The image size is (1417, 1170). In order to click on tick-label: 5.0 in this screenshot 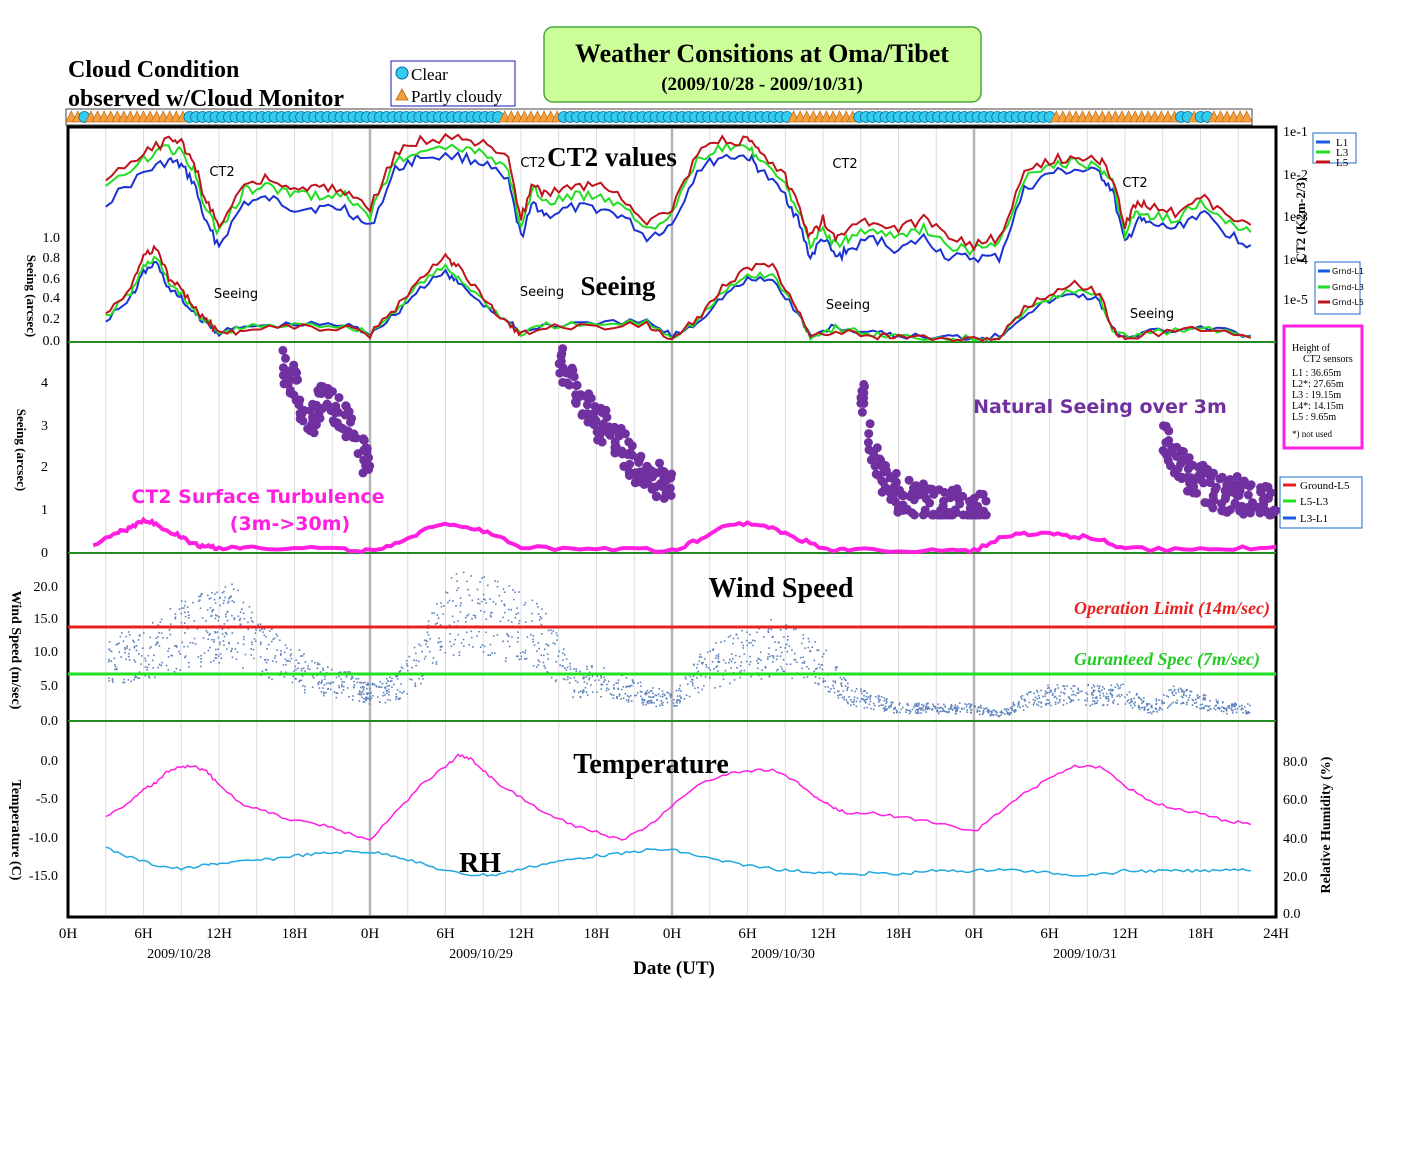, I will do `click(50, 686)`.